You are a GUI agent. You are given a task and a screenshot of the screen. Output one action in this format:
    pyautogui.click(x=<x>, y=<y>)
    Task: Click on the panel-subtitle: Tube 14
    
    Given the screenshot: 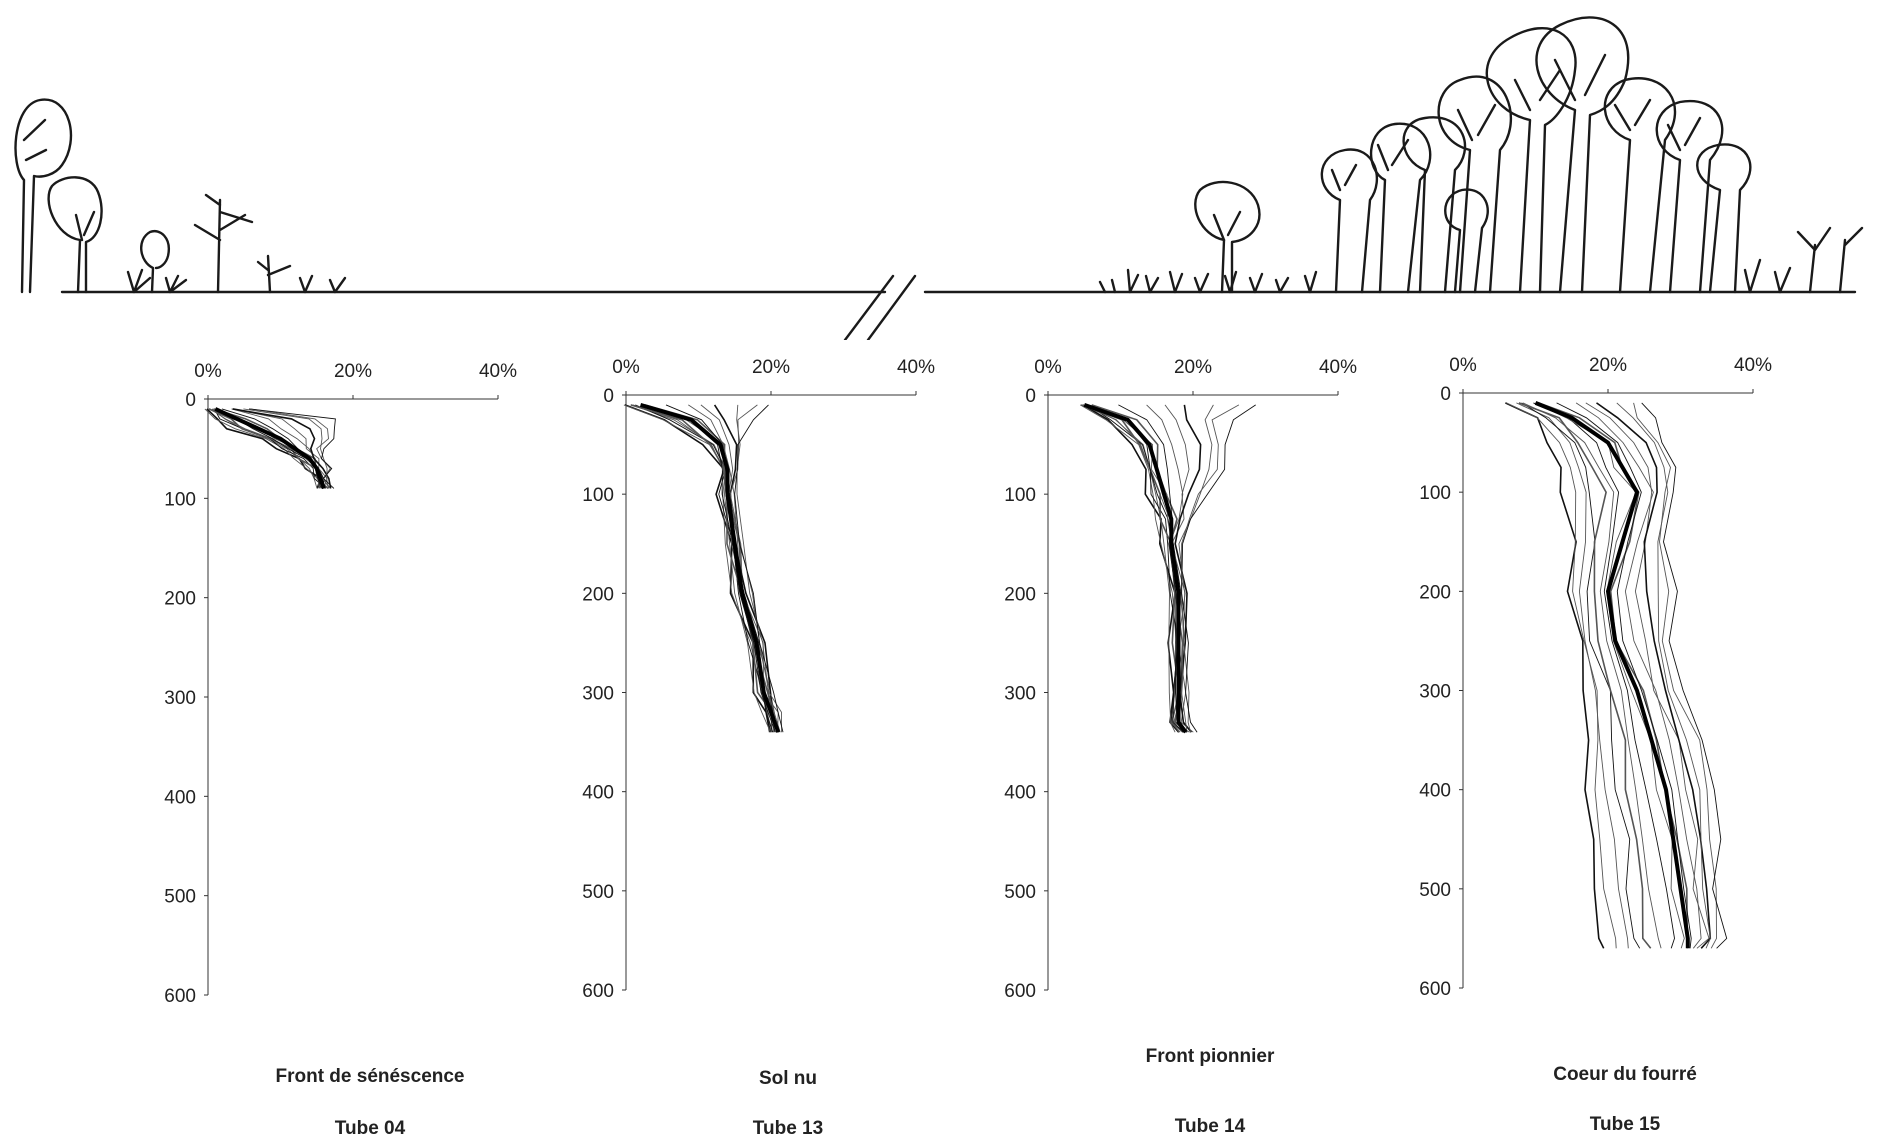 What is the action you would take?
    pyautogui.click(x=1210, y=1126)
    